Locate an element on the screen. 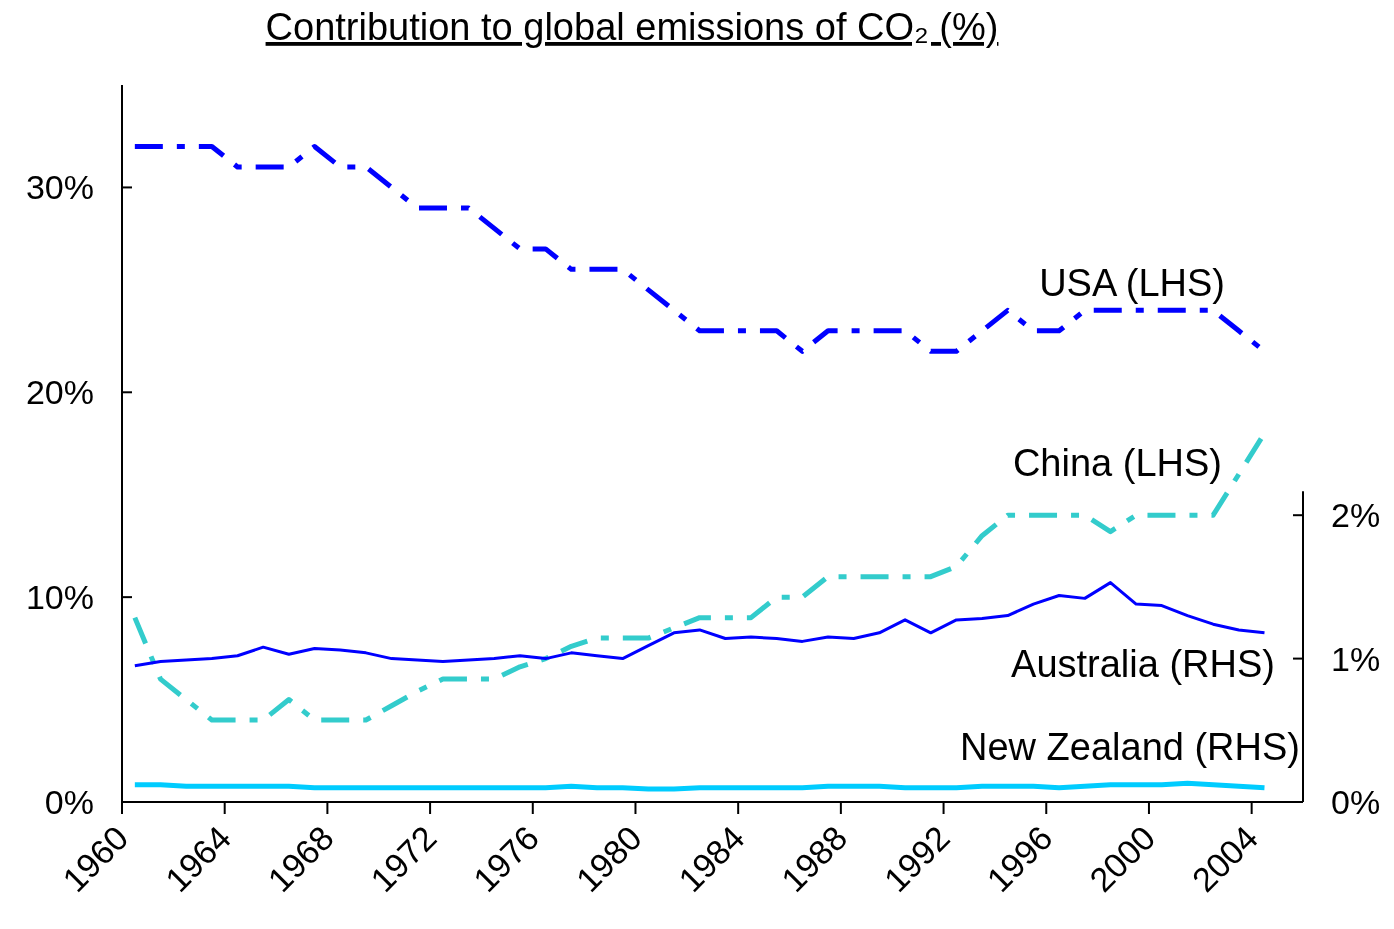 This screenshot has height=929, width=1394. y-tick-label: 30% is located at coordinates (59, 187).